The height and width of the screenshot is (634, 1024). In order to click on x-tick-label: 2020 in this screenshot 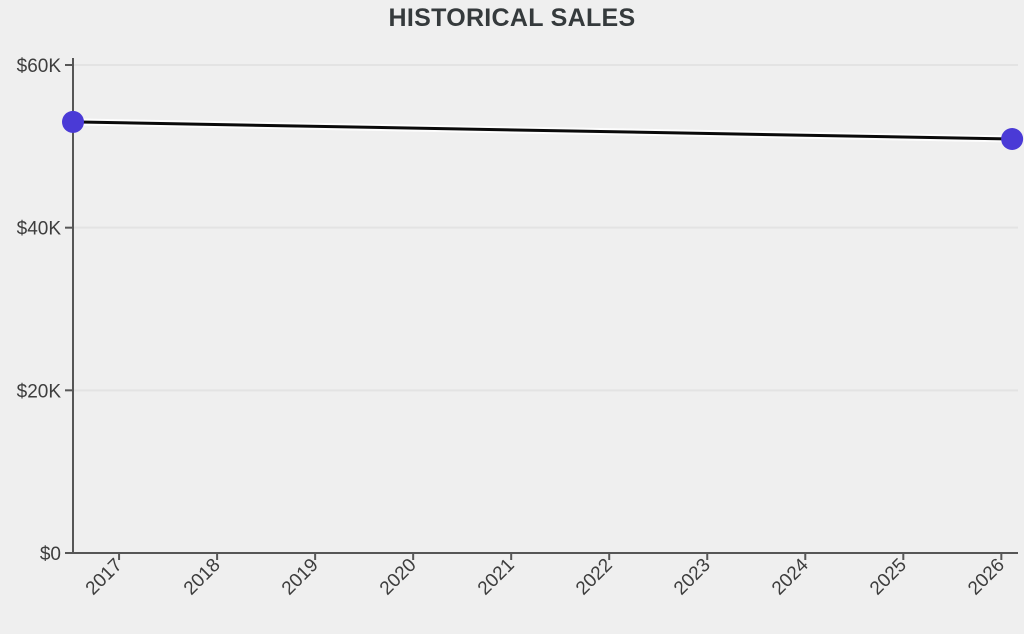, I will do `click(398, 577)`.